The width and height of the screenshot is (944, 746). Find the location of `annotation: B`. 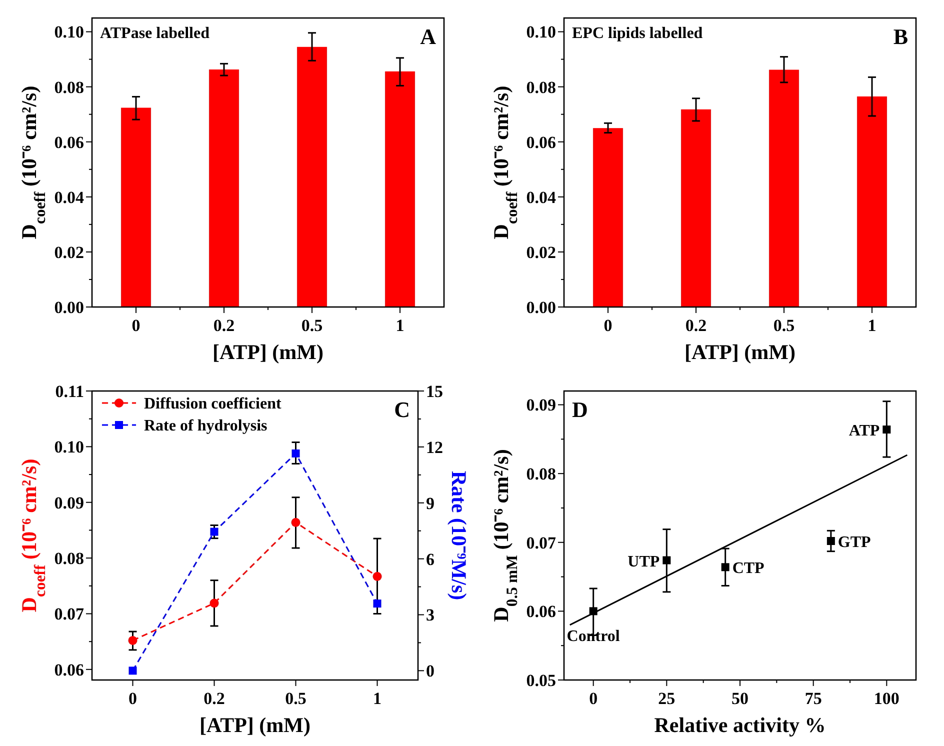

annotation: B is located at coordinates (900, 36).